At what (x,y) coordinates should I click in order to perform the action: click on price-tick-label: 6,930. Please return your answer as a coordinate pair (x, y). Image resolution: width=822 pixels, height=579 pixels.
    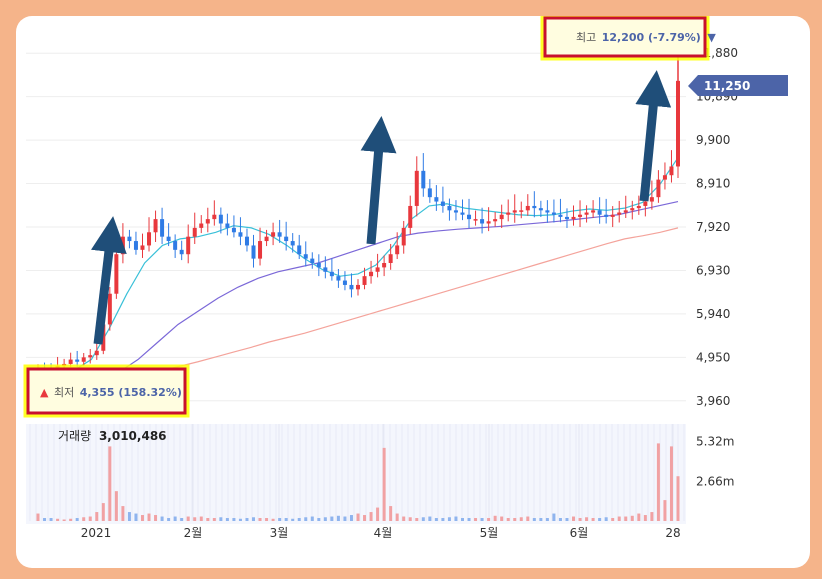
    Looking at the image, I should click on (713, 270).